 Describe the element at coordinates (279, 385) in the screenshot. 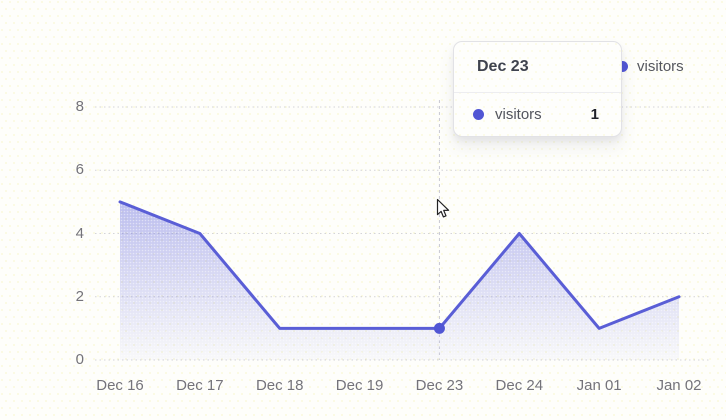

I see `x-tick-label-dec-18: Dec 18` at that location.